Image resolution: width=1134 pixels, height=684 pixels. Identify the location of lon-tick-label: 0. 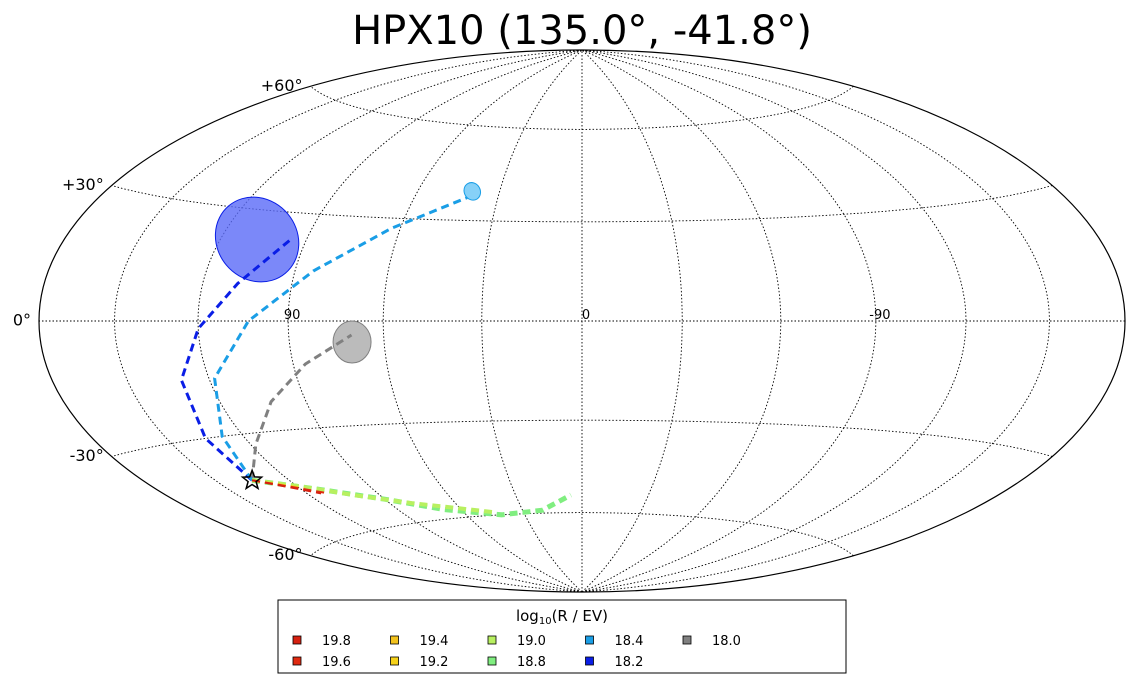
(586, 315).